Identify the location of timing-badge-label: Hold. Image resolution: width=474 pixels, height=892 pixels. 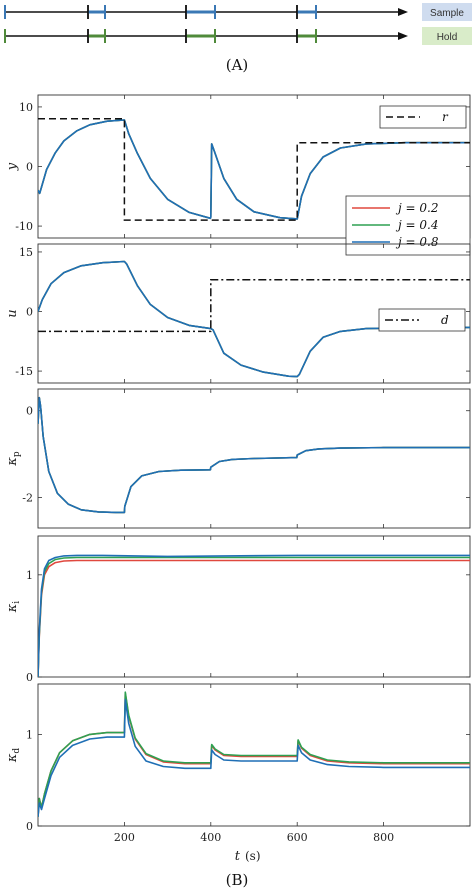
(447, 37).